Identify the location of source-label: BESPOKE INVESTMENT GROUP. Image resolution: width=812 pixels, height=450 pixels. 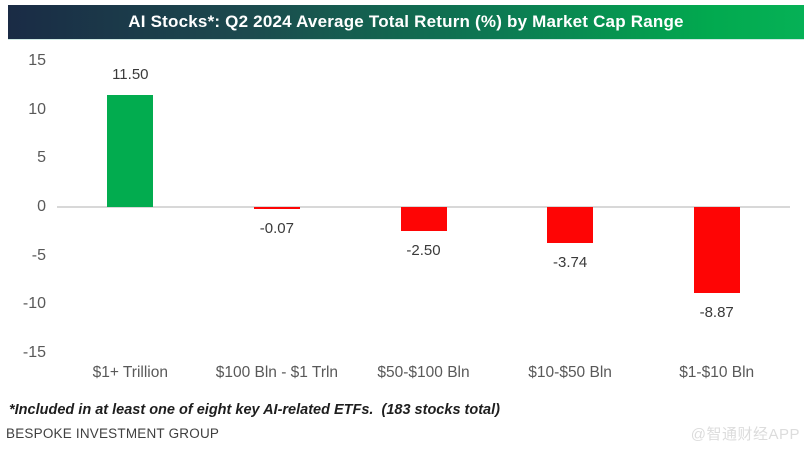
(113, 433).